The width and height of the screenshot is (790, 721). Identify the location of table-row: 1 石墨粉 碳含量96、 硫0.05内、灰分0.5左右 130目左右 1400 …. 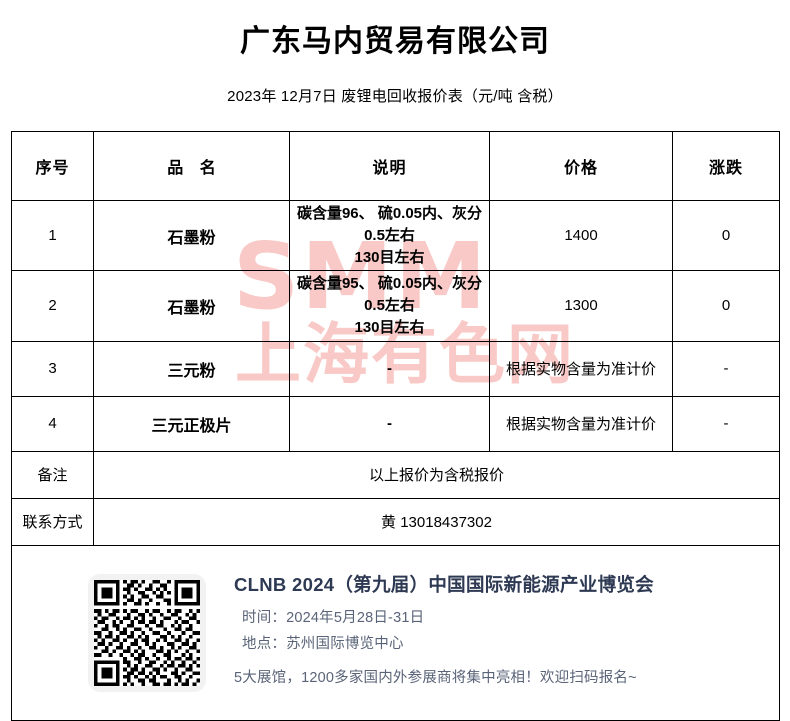
(395, 235).